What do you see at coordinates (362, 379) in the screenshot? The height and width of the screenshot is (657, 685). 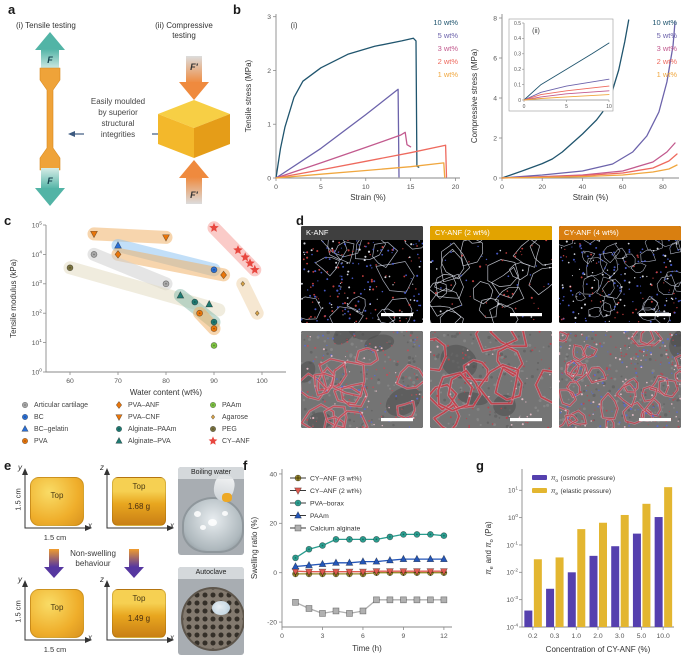 I see `sem-kanf-image` at bounding box center [362, 379].